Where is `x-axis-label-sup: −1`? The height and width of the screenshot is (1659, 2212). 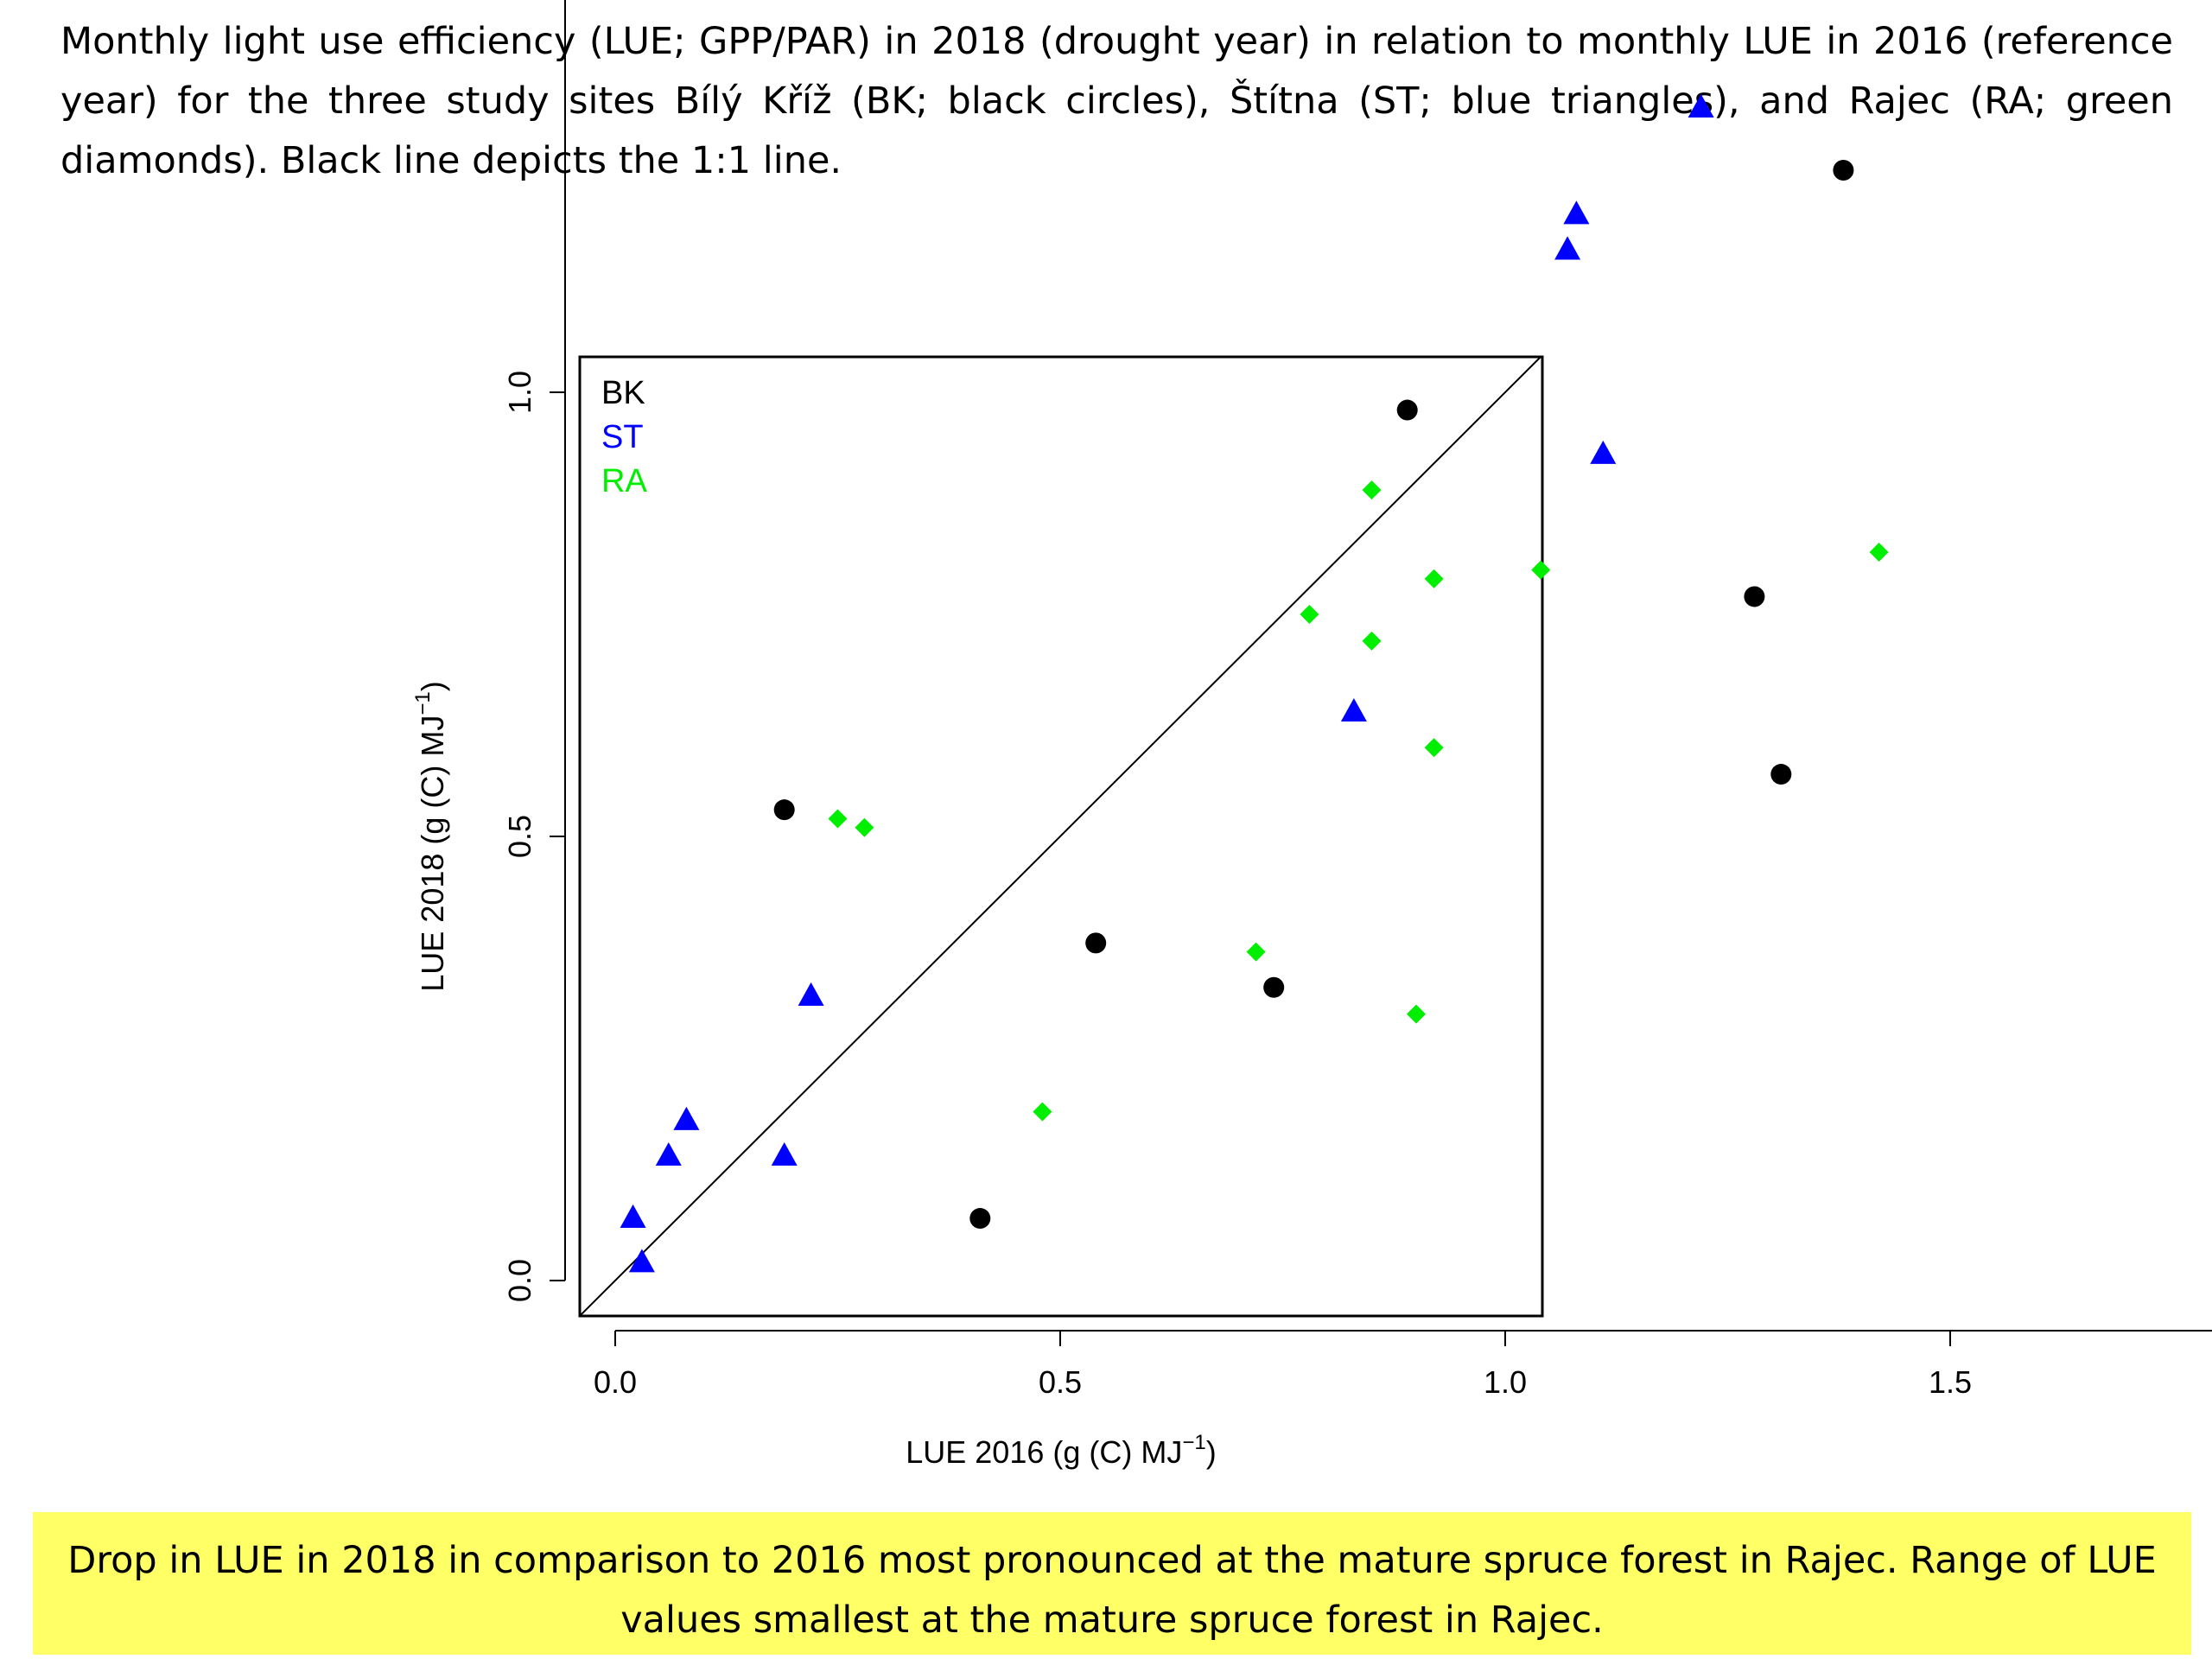 x-axis-label-sup: −1 is located at coordinates (1193, 1442).